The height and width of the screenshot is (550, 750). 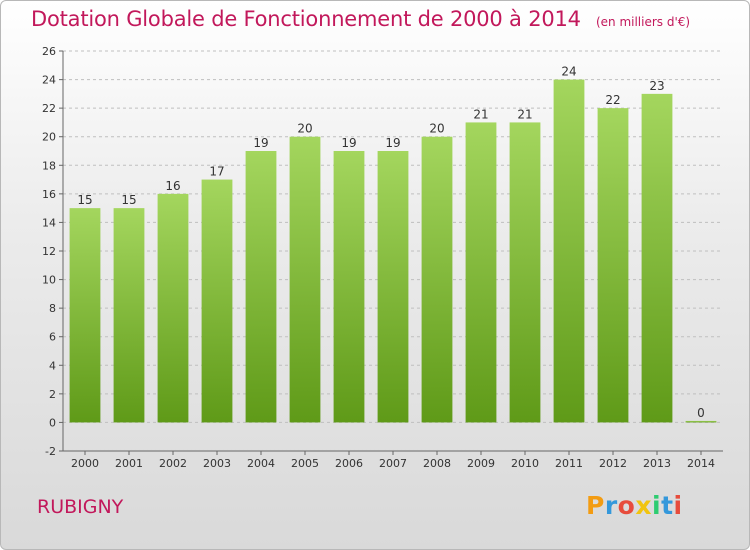 I want to click on logo-letter: P, so click(x=595, y=505).